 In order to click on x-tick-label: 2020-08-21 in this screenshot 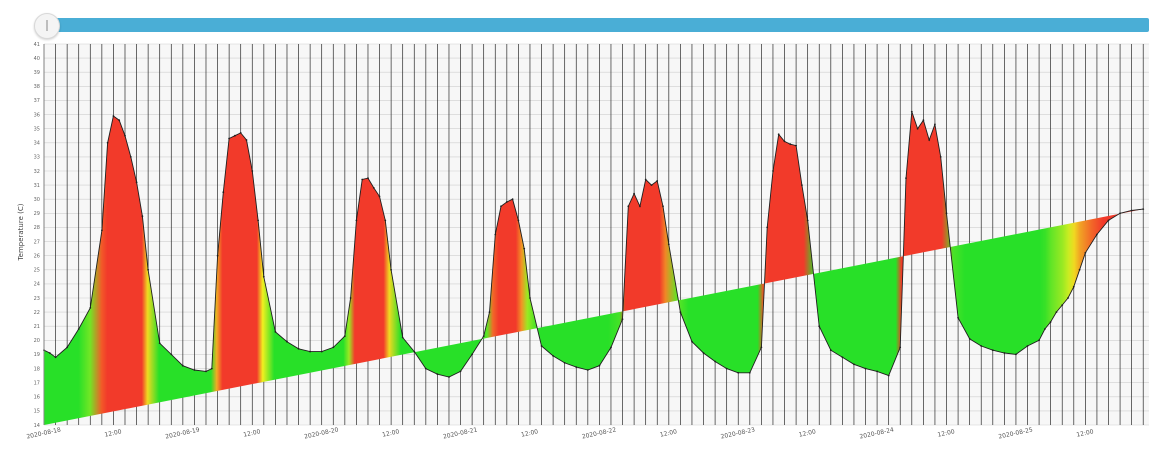, I will do `click(460, 433)`.